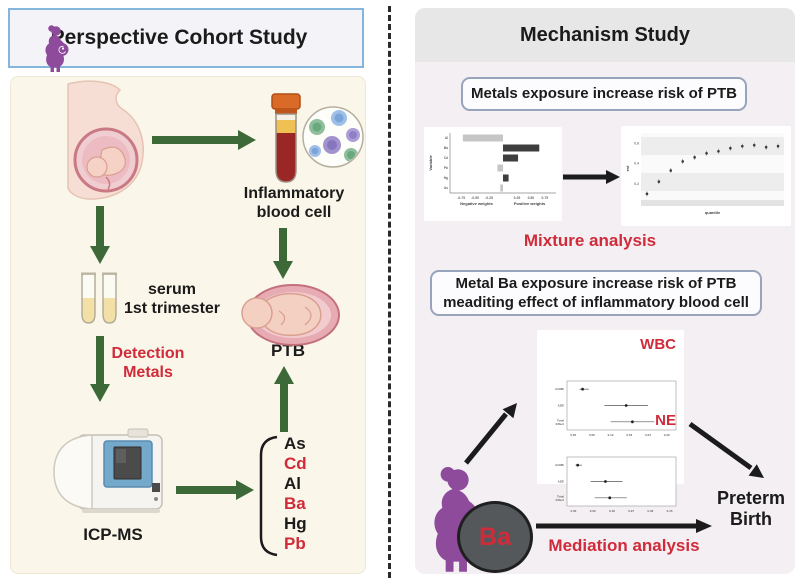 The height and width of the screenshot is (587, 800). Describe the element at coordinates (108, 470) in the screenshot. I see `icpms-machine-illustration` at that location.